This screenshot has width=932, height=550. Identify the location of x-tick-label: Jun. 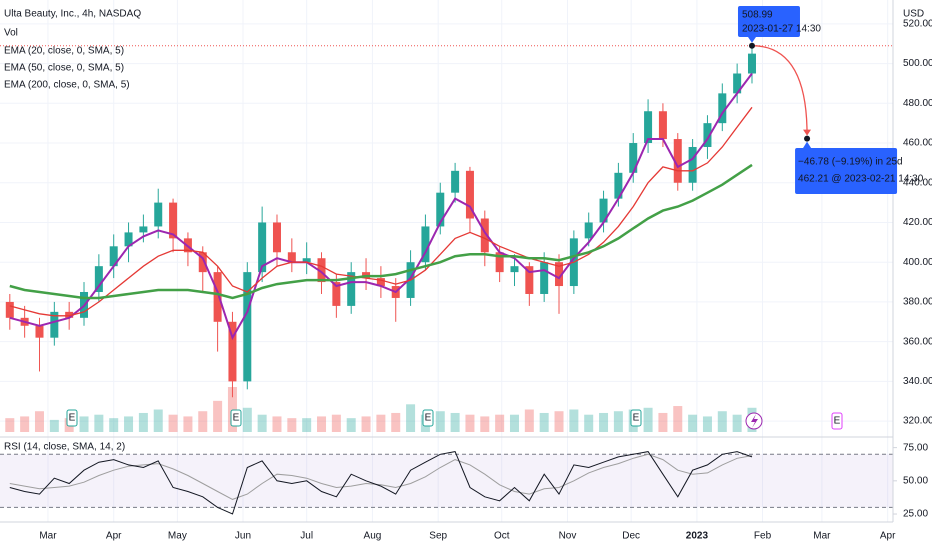
(243, 536).